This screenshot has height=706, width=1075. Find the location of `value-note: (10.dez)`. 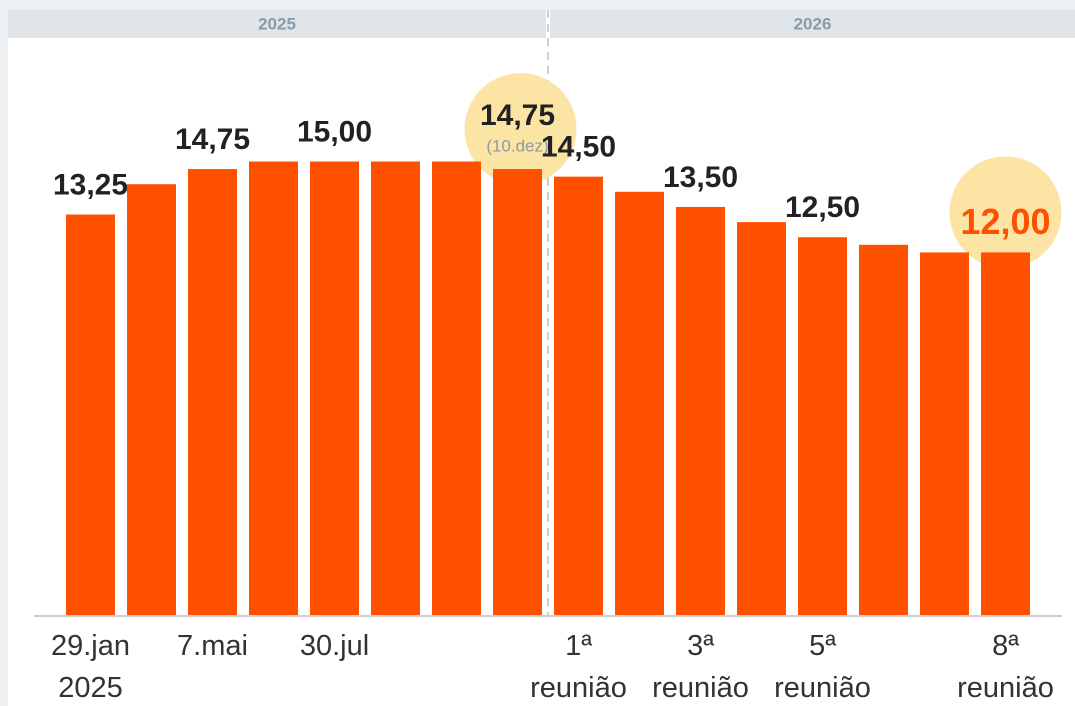

value-note: (10.dez) is located at coordinates (517, 146).